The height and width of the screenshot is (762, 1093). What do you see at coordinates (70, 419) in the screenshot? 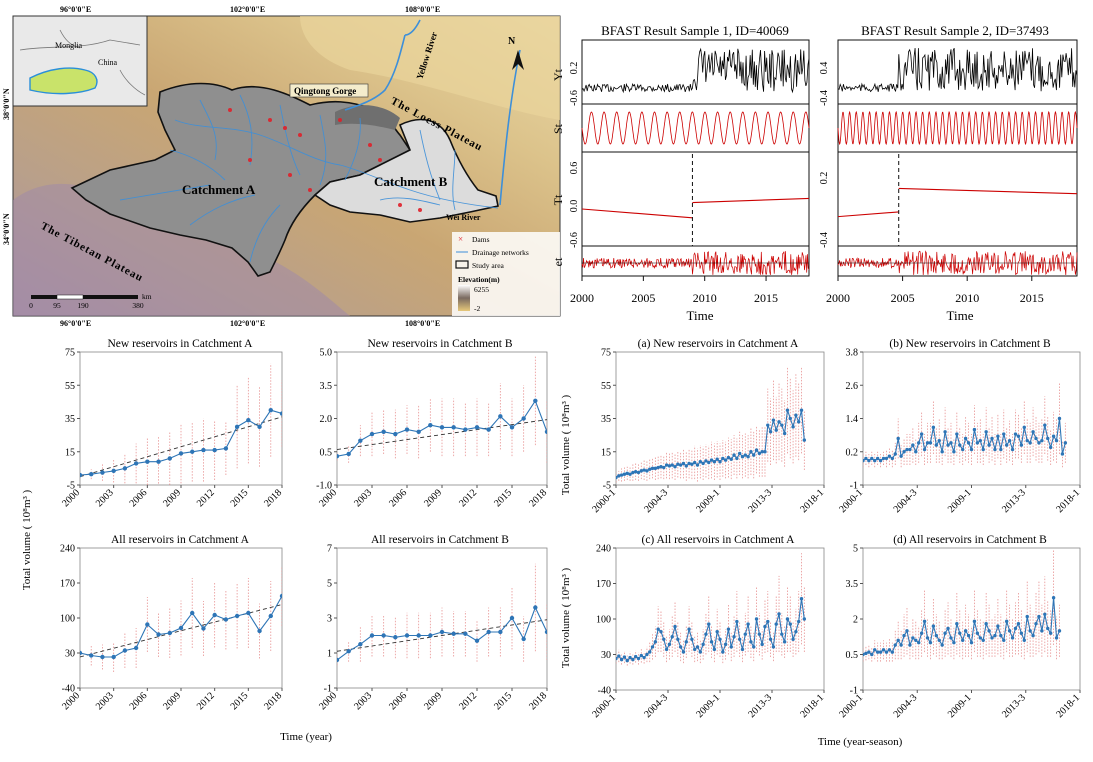
I see `y-tick-label: 35` at bounding box center [70, 419].